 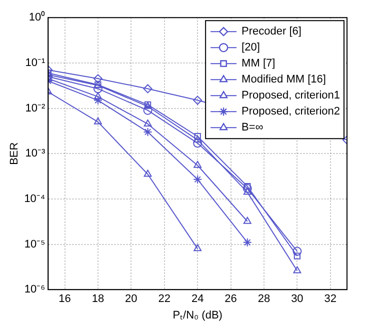 What do you see at coordinates (98, 299) in the screenshot?
I see `x-tick-label: 18` at bounding box center [98, 299].